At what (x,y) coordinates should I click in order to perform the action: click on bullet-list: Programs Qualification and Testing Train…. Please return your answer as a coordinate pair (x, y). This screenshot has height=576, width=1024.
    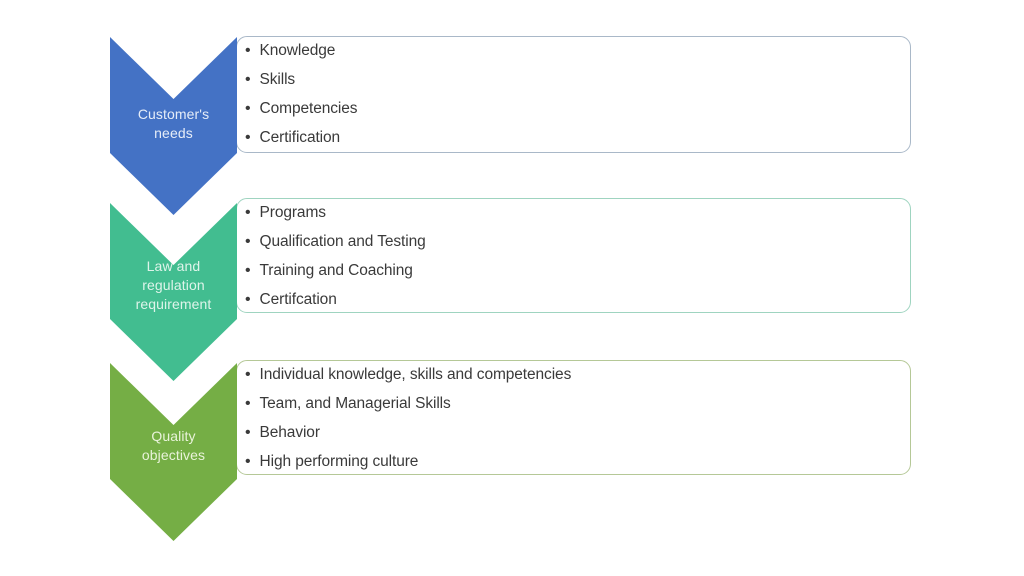
    Looking at the image, I should click on (573, 256).